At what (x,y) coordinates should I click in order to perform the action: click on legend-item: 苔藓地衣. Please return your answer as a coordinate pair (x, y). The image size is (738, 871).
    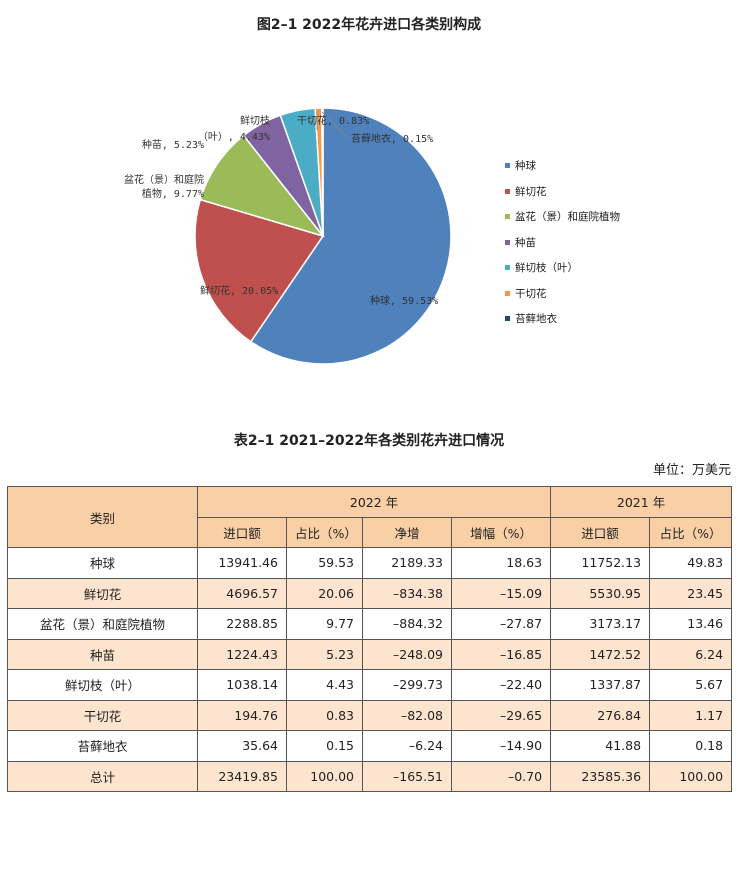
    Looking at the image, I should click on (562, 319).